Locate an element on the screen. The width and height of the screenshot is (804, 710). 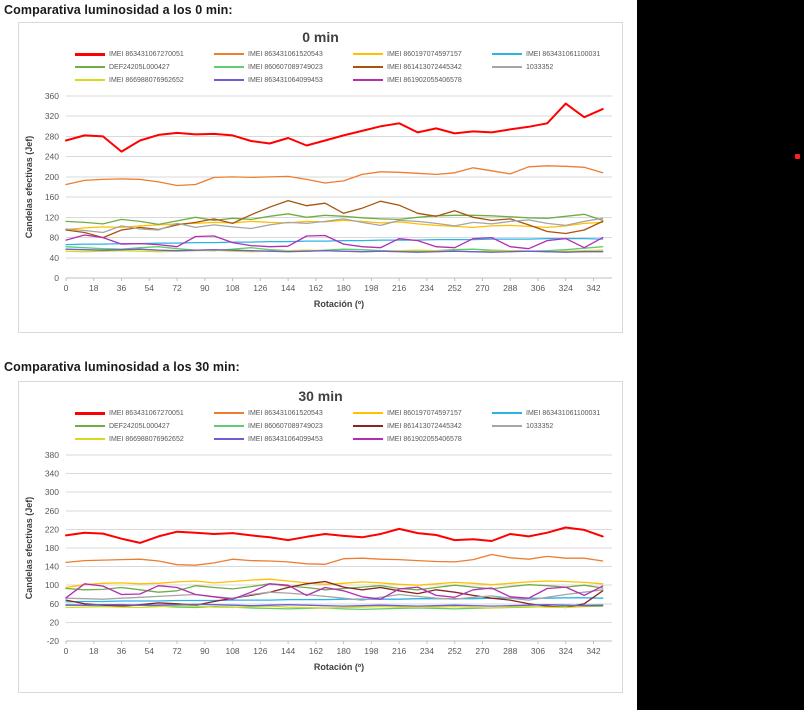
y-tick-label: 60 is located at coordinates (55, 604).